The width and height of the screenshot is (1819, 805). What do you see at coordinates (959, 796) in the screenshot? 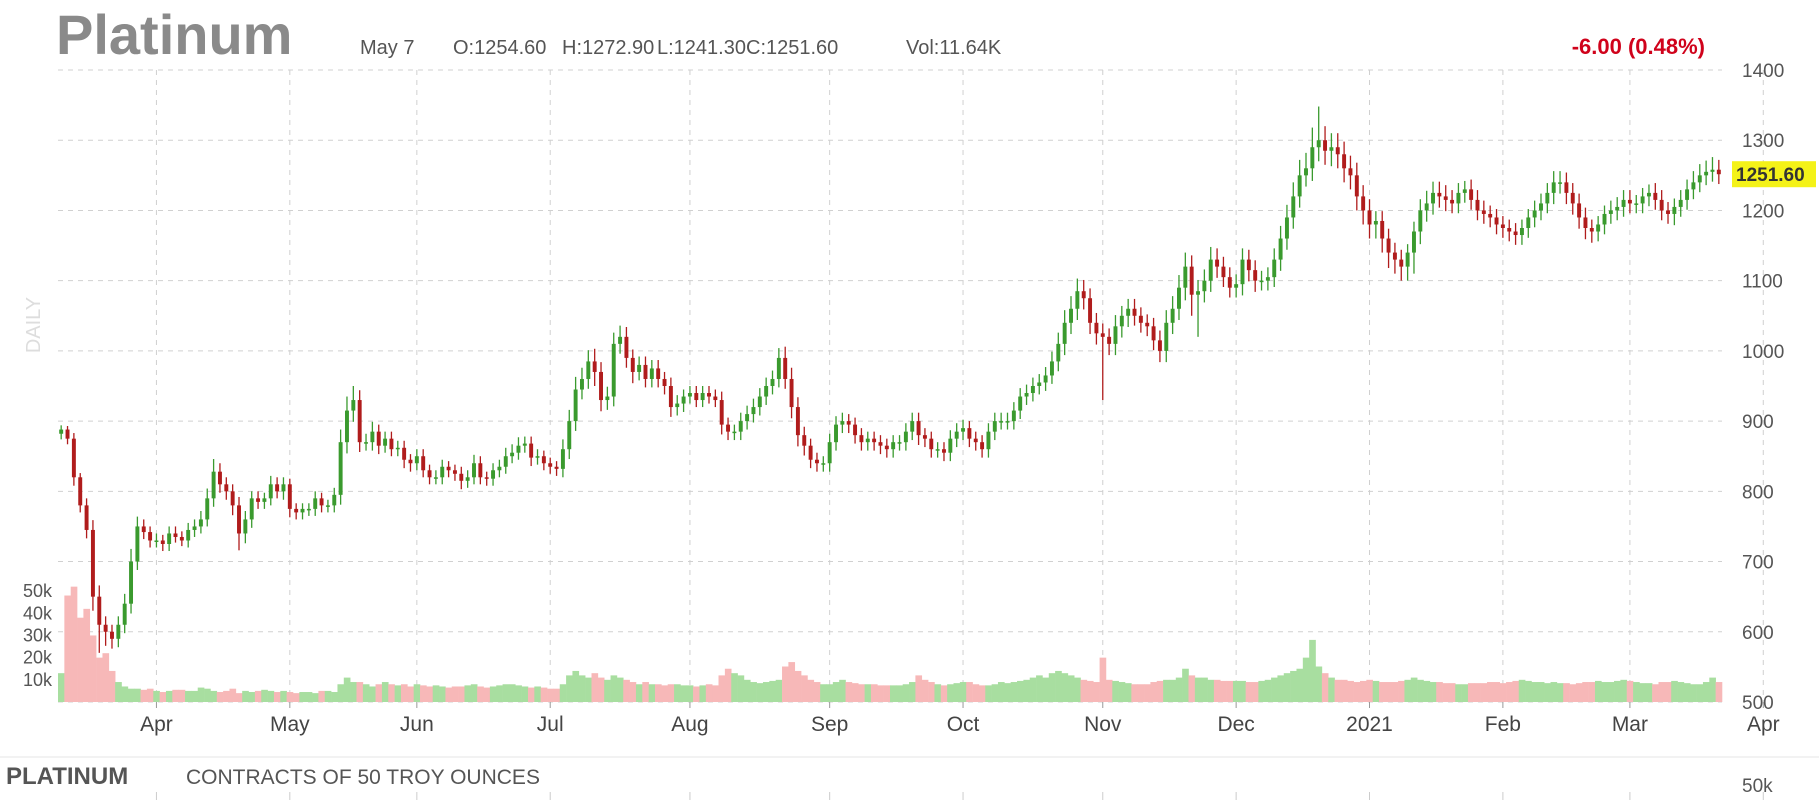
I see `footer-tick-marks` at bounding box center [959, 796].